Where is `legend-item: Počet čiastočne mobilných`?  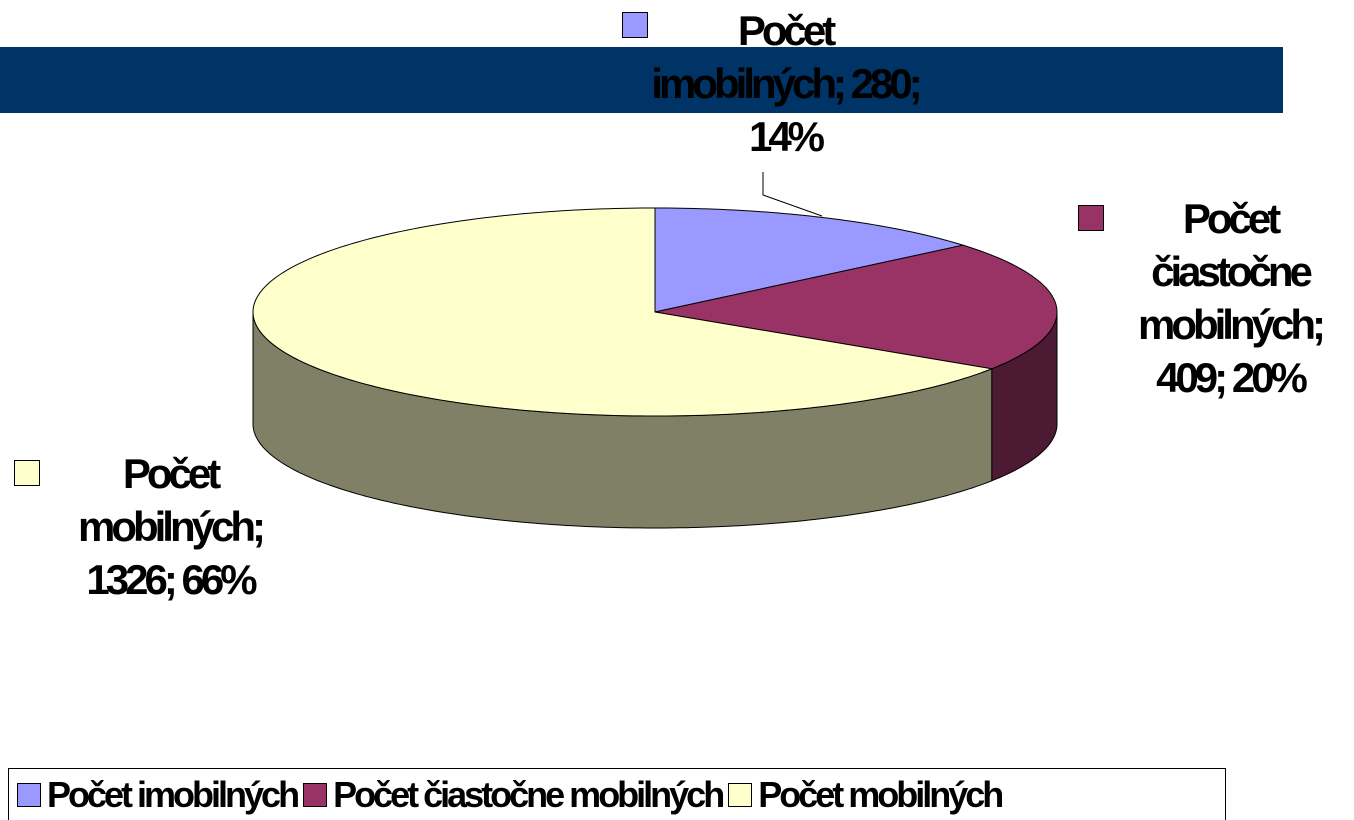
legend-item: Počet čiastočne mobilných is located at coordinates (514, 794).